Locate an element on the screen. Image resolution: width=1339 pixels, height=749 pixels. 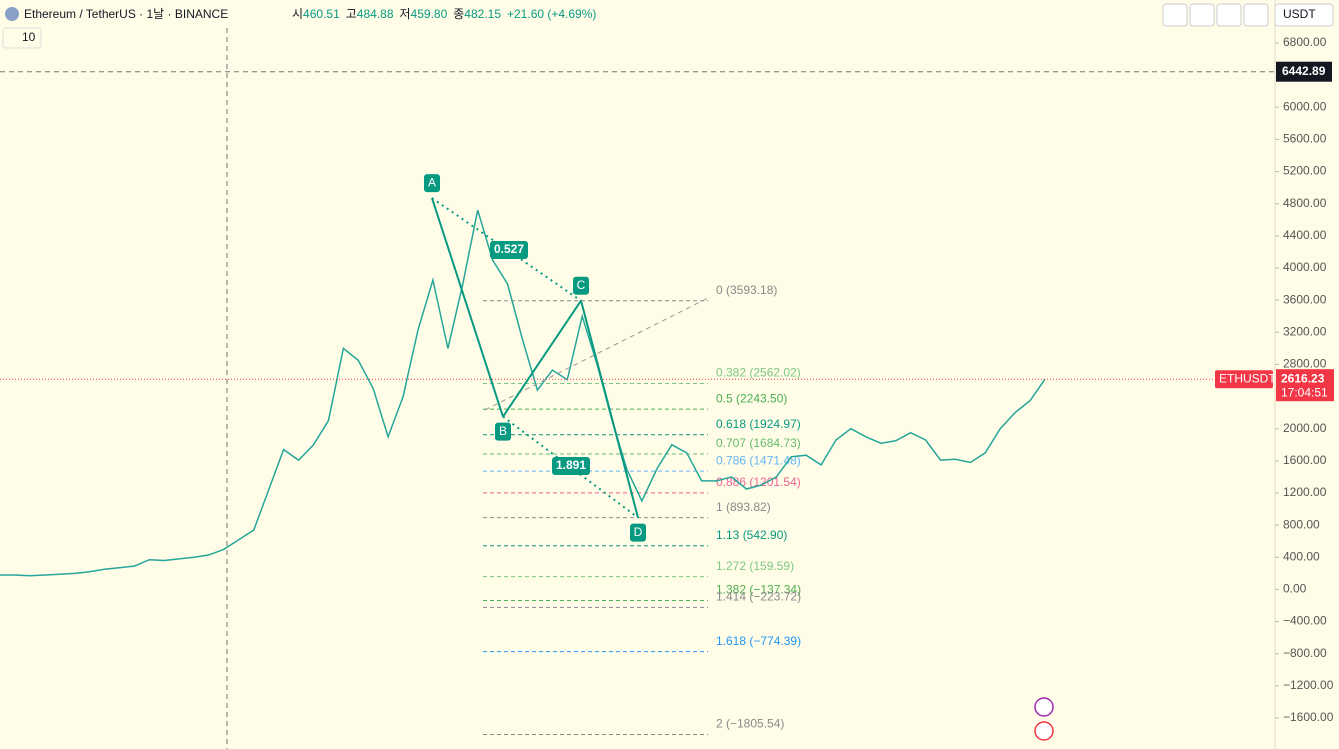
pattern-point-label: C is located at coordinates (581, 285).